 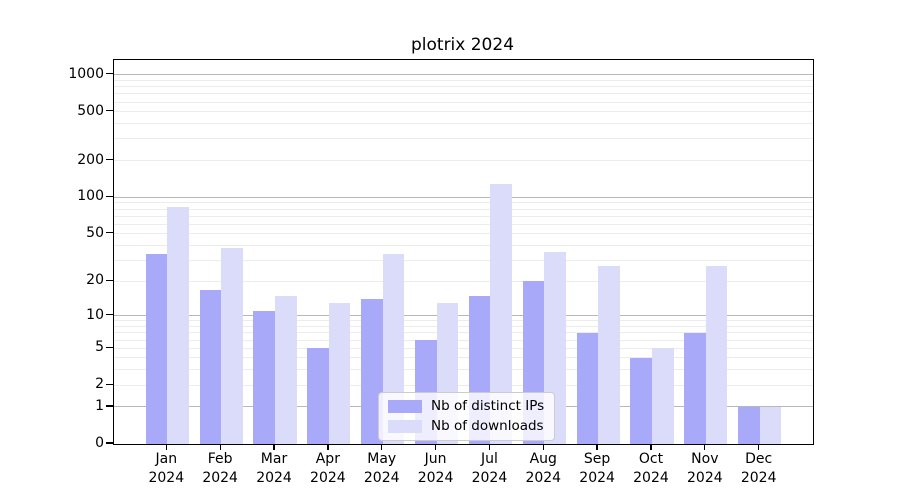 What do you see at coordinates (99, 443) in the screenshot?
I see `y-tick-label-0: 0` at bounding box center [99, 443].